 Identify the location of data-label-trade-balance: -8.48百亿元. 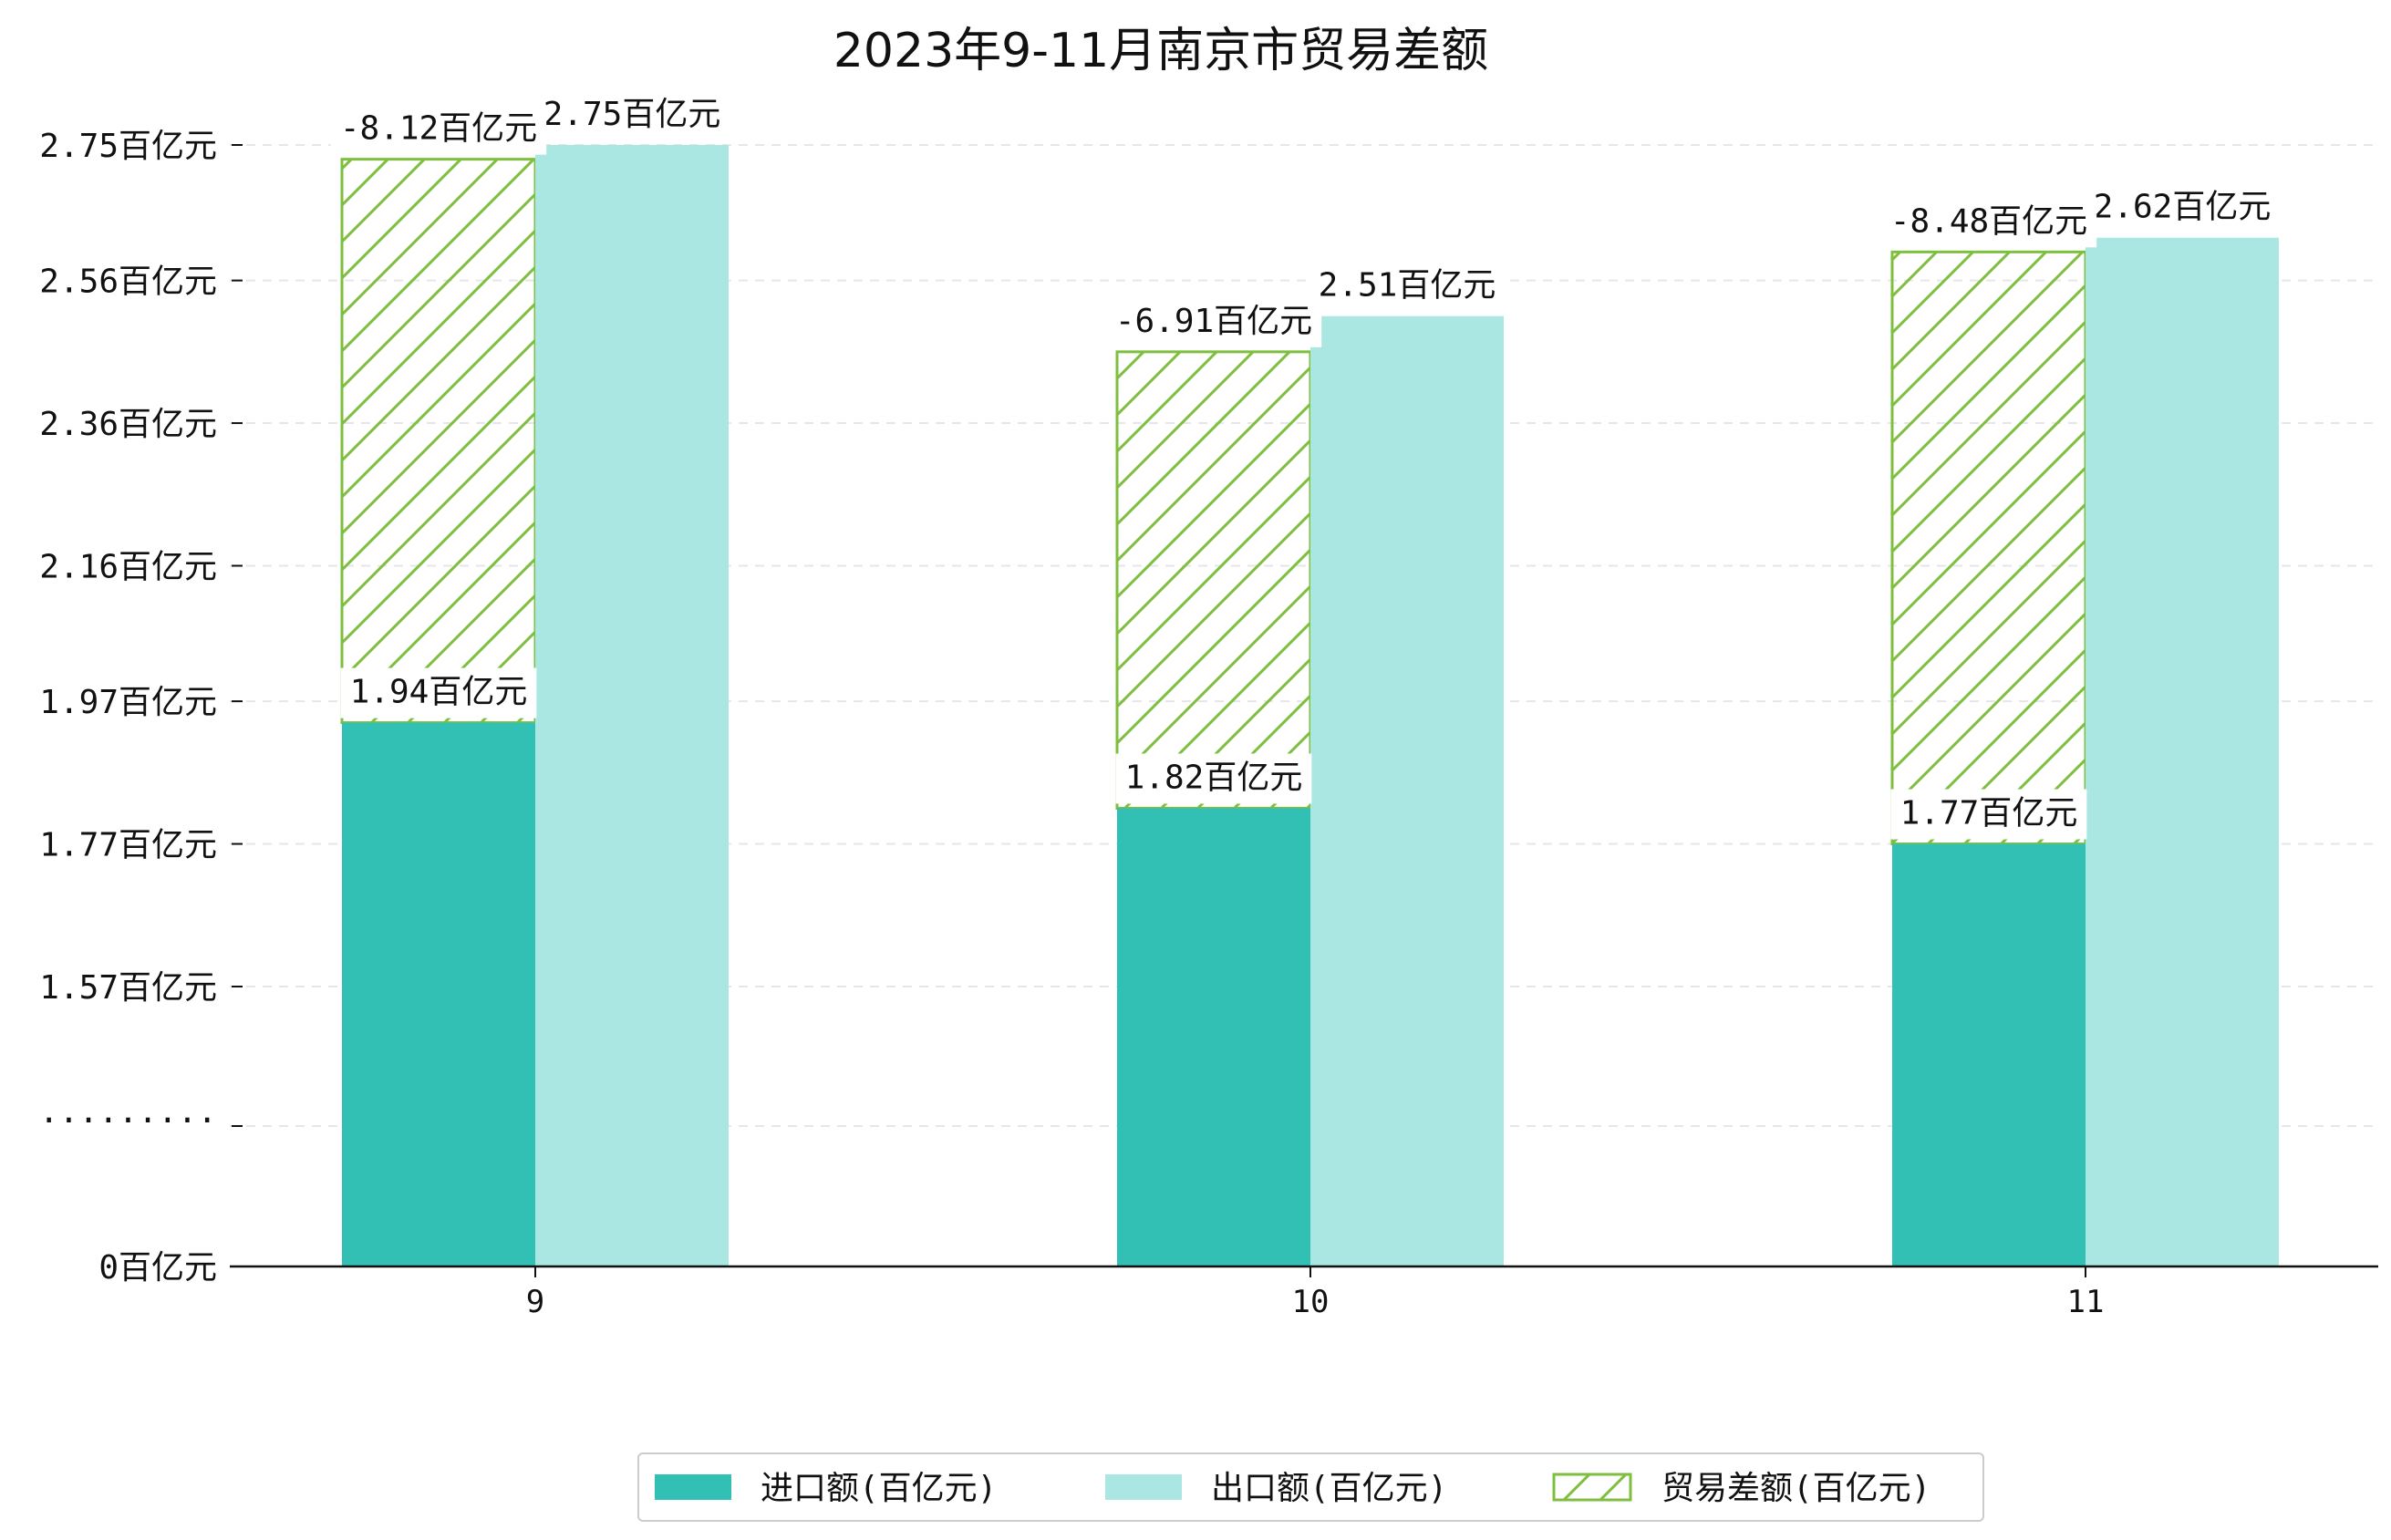
(1989, 222).